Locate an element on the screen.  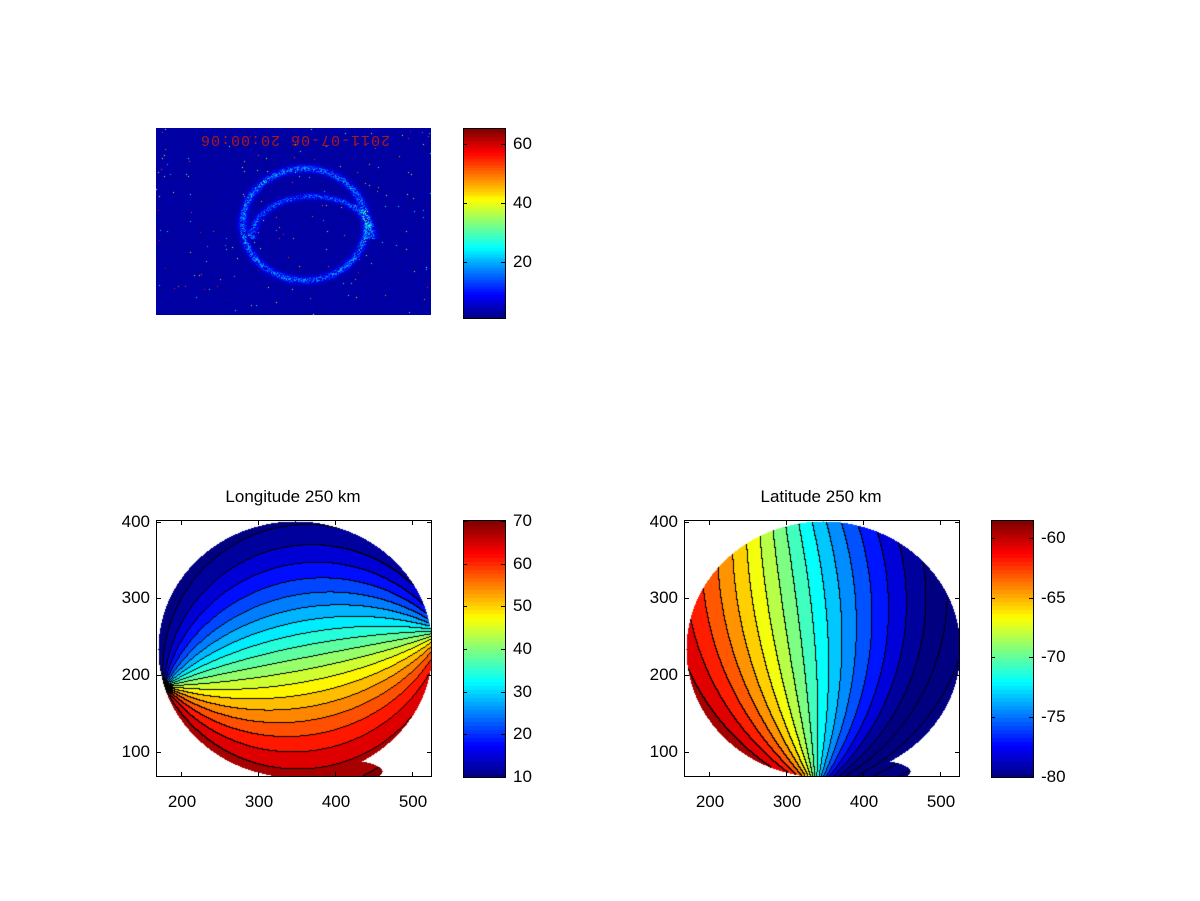
colorbar-tick-label: 70 is located at coordinates (522, 520).